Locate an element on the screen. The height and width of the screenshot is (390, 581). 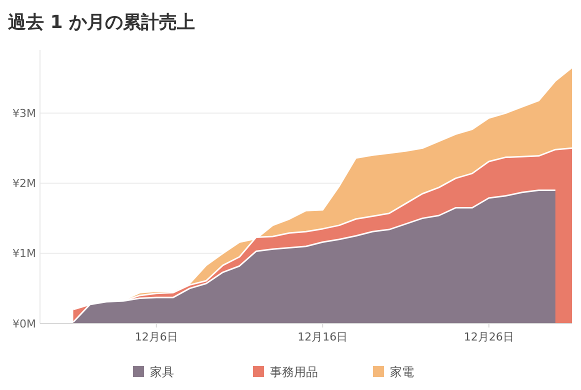
legend-label: 家具 is located at coordinates (162, 372).